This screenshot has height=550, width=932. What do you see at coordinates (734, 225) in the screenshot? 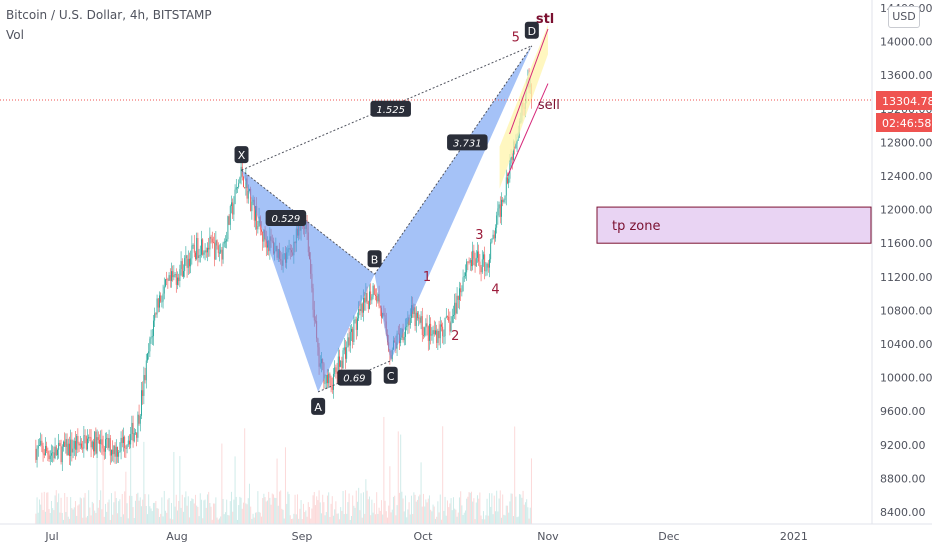
I see `tp-zone-box` at bounding box center [734, 225].